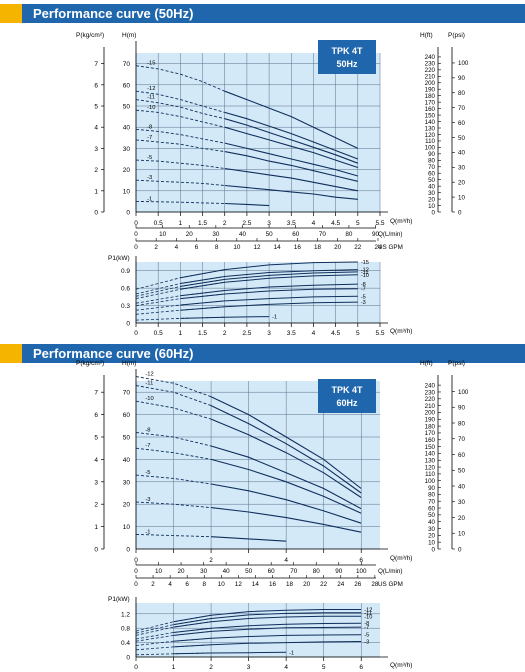 This screenshot has width=525, height=672. What do you see at coordinates (151, 64) in the screenshot?
I see `curve-label: -15` at bounding box center [151, 64].